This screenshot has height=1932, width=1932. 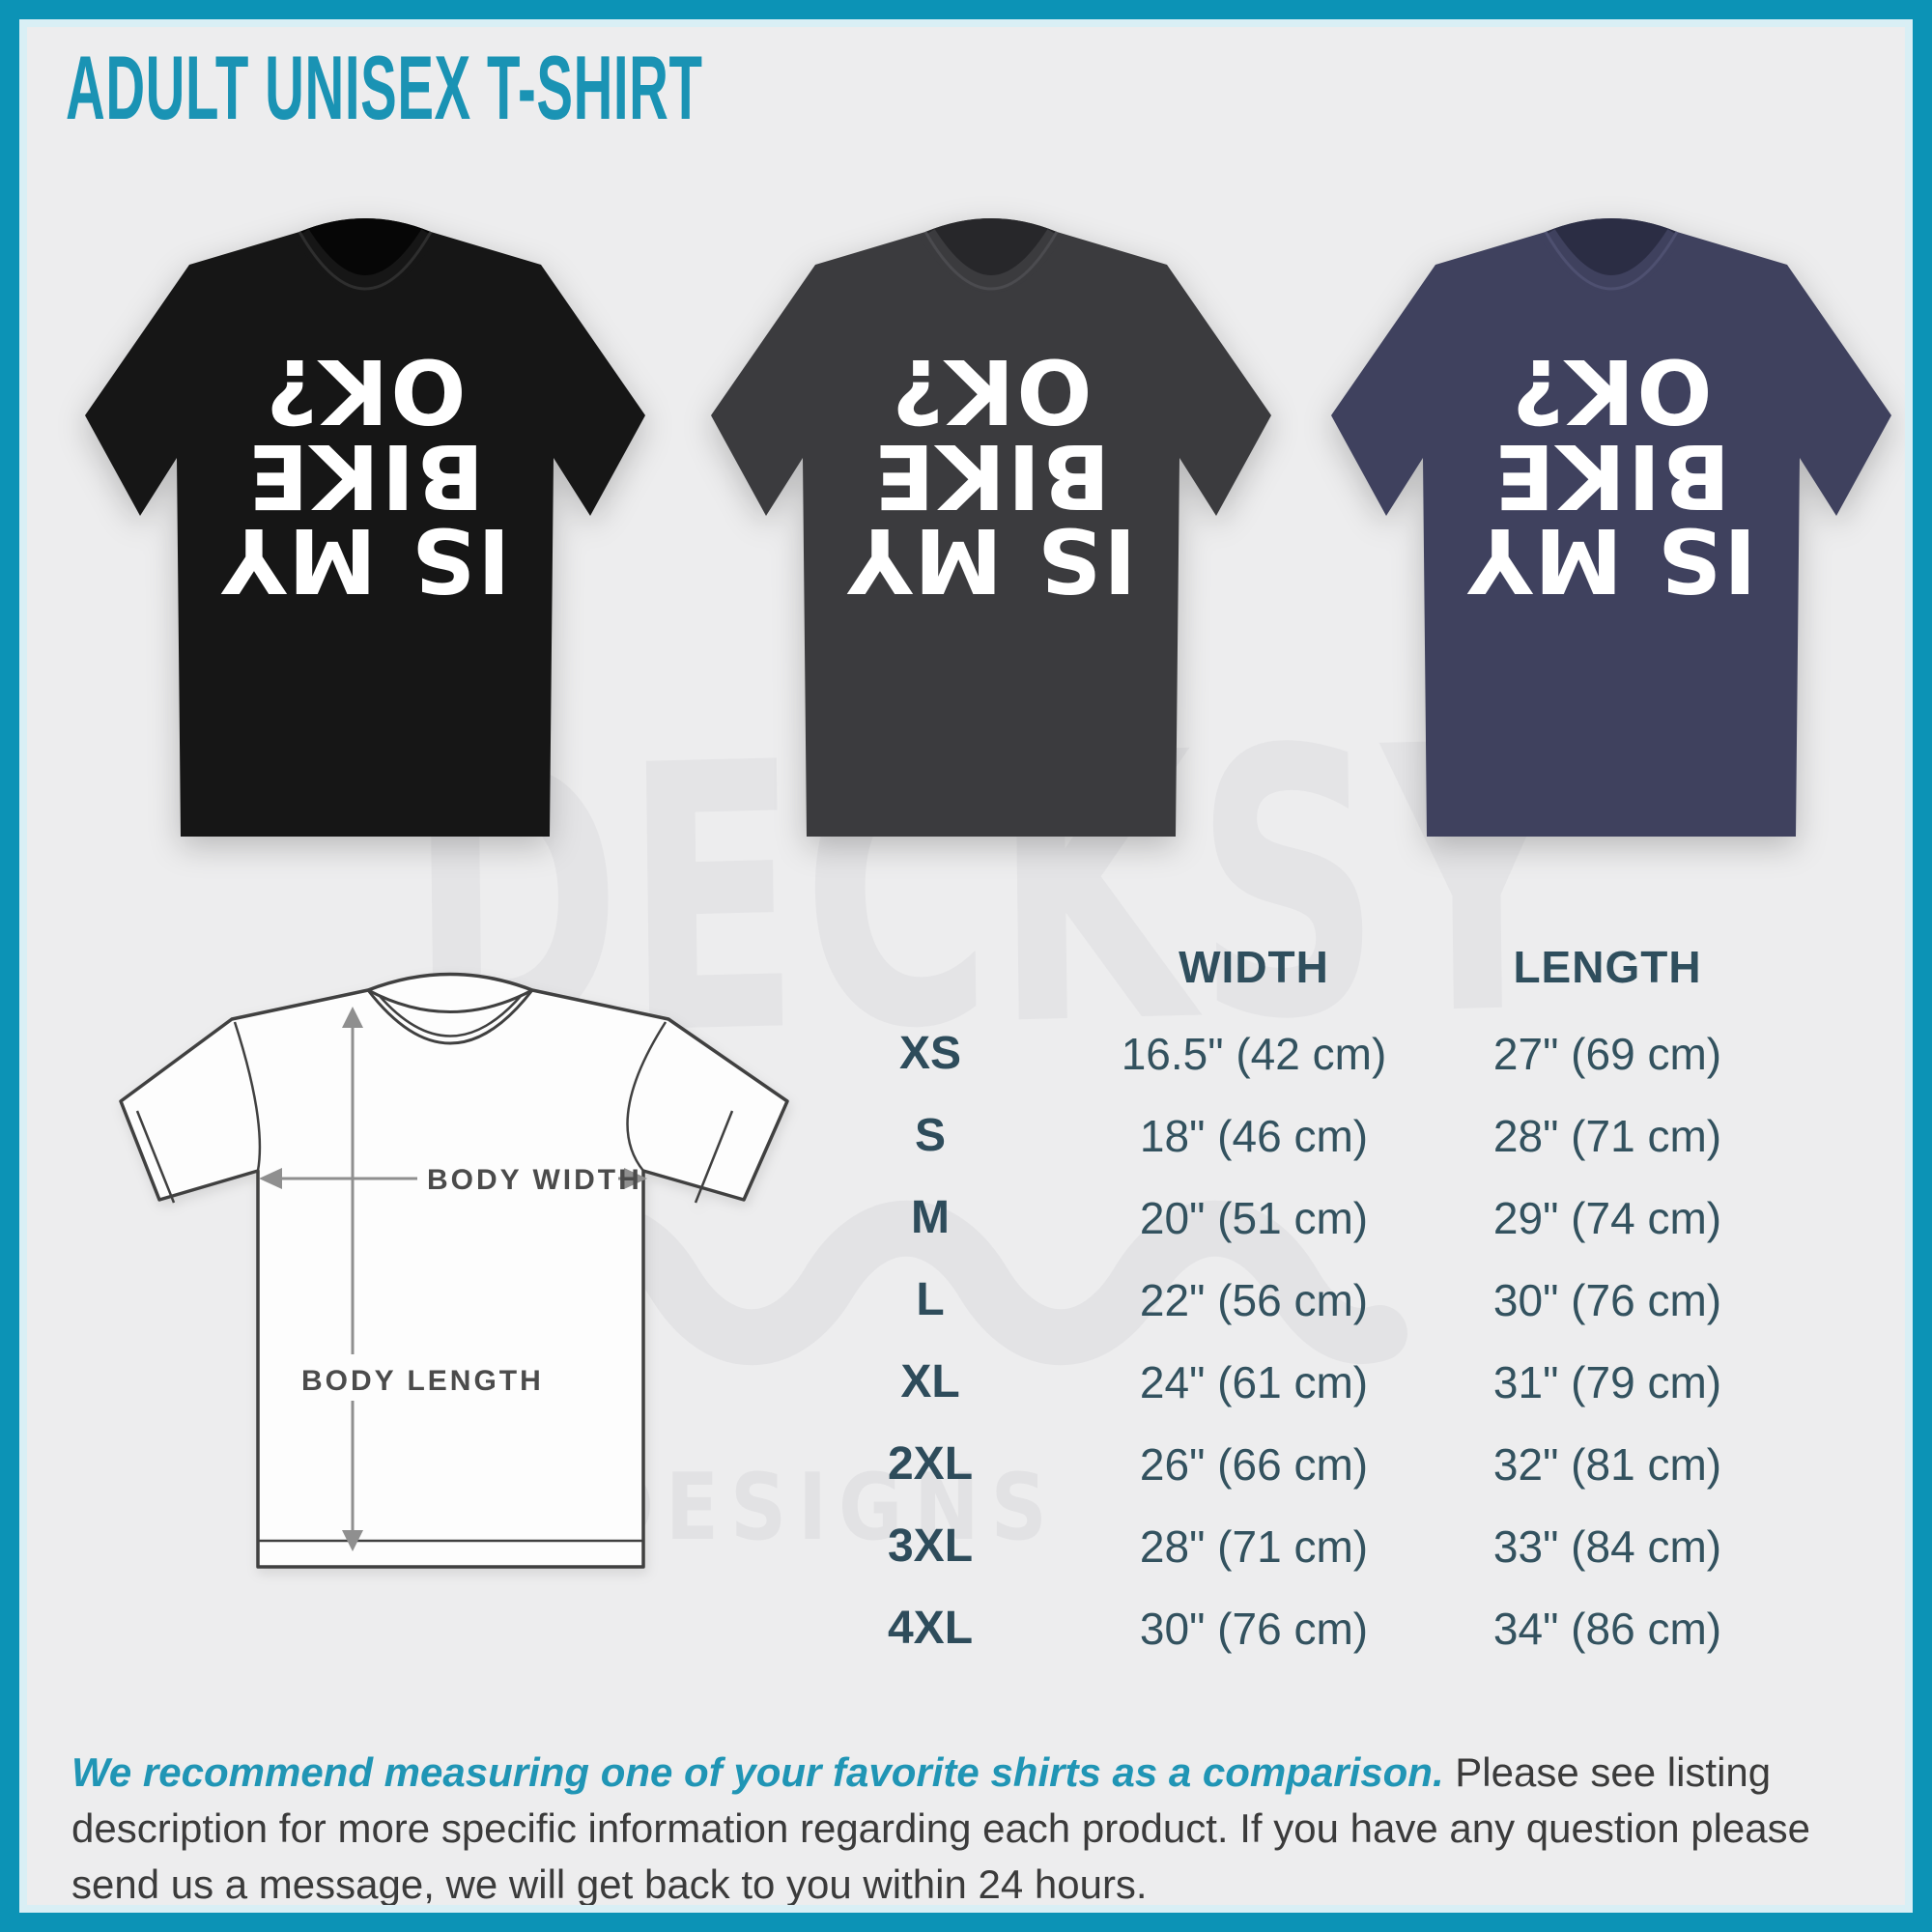 What do you see at coordinates (1254, 1546) in the screenshot?
I see `table-row-width: 28" (71 cm)` at bounding box center [1254, 1546].